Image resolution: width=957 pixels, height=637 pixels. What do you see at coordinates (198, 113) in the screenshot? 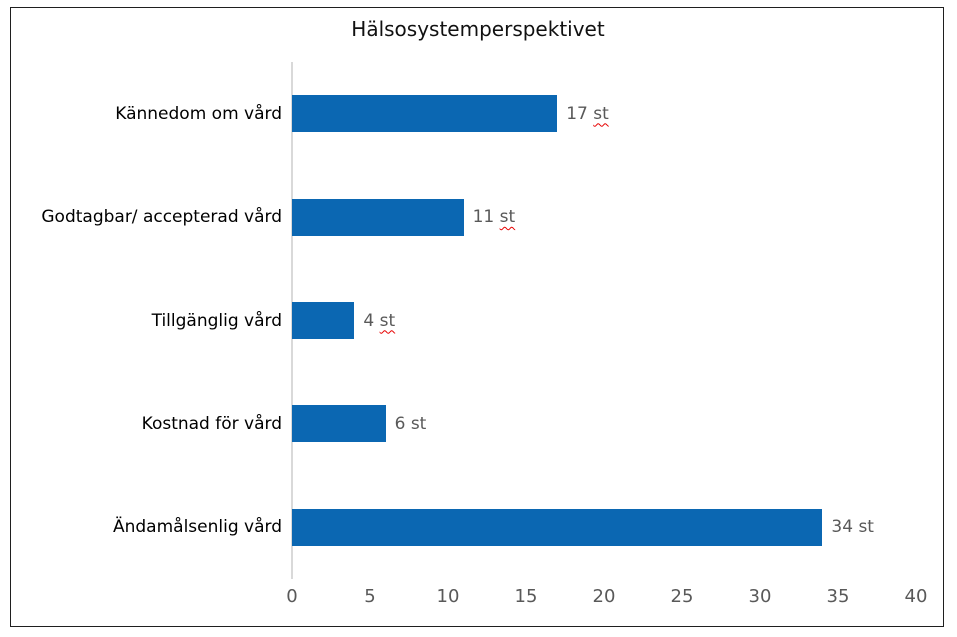
I see `category-label: Kännedom om vård` at bounding box center [198, 113].